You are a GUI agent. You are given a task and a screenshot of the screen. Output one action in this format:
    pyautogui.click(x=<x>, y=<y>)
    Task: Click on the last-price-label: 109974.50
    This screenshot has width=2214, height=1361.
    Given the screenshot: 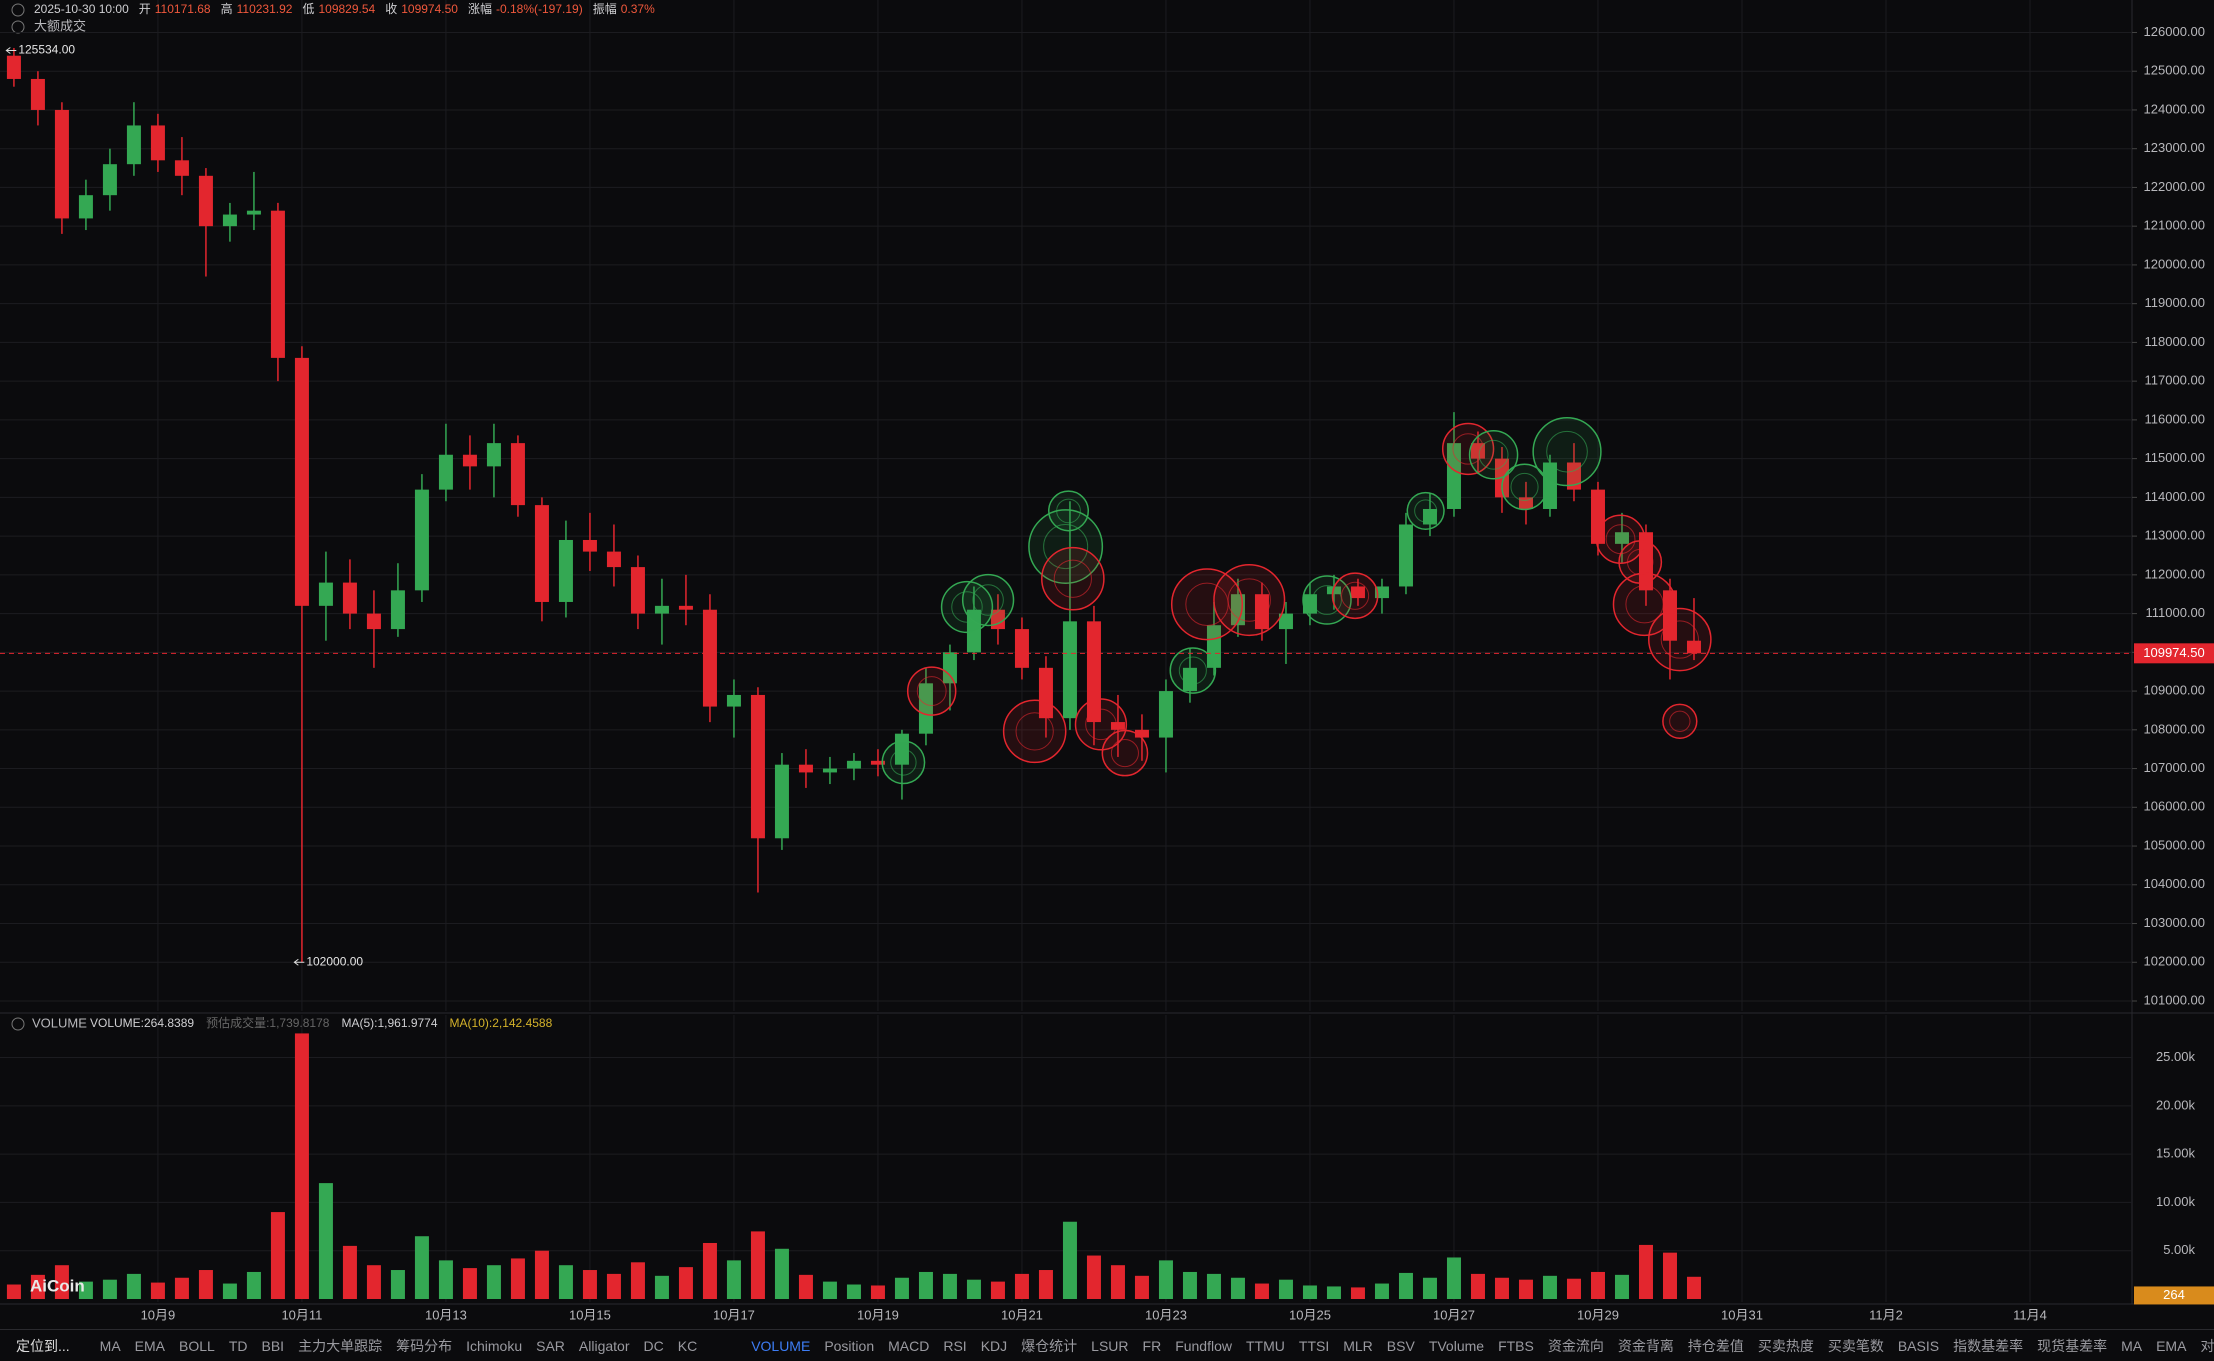 What is the action you would take?
    pyautogui.click(x=2173, y=652)
    